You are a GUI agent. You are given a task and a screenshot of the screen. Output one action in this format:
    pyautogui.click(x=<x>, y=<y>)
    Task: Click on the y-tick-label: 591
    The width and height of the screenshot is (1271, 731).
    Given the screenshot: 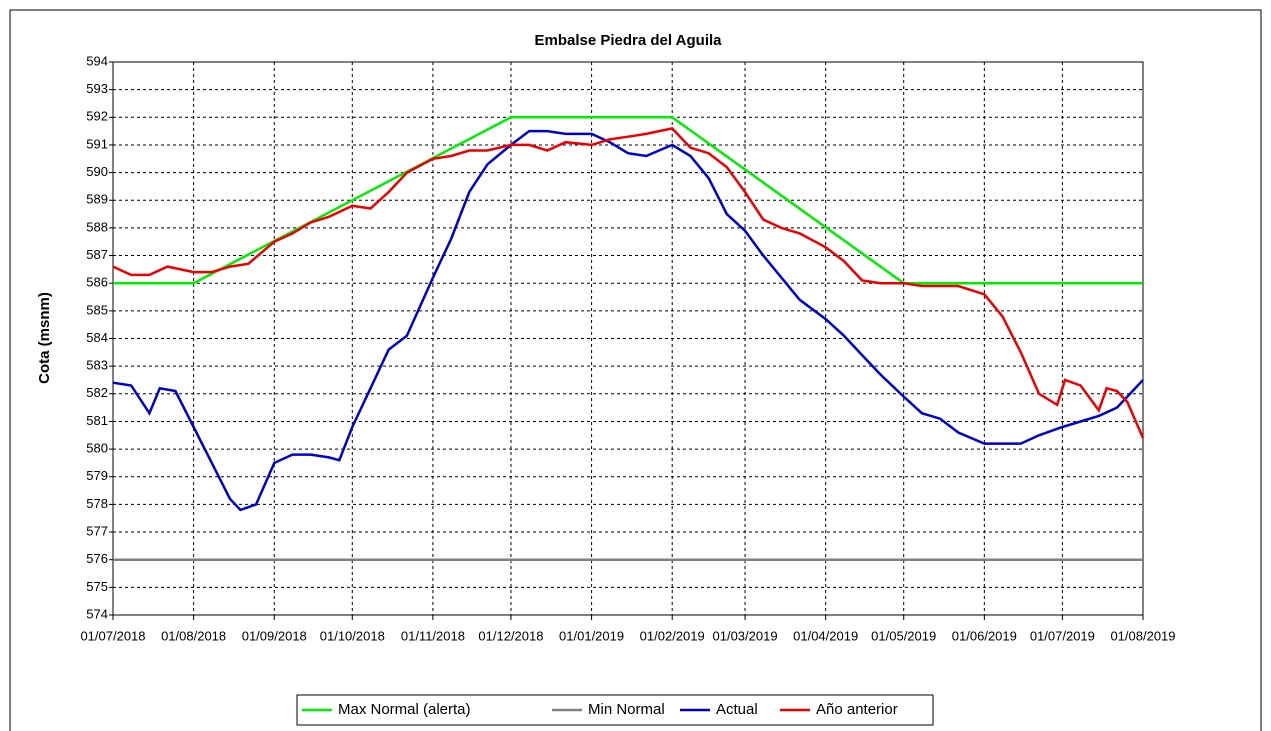 What is the action you would take?
    pyautogui.click(x=97, y=143)
    